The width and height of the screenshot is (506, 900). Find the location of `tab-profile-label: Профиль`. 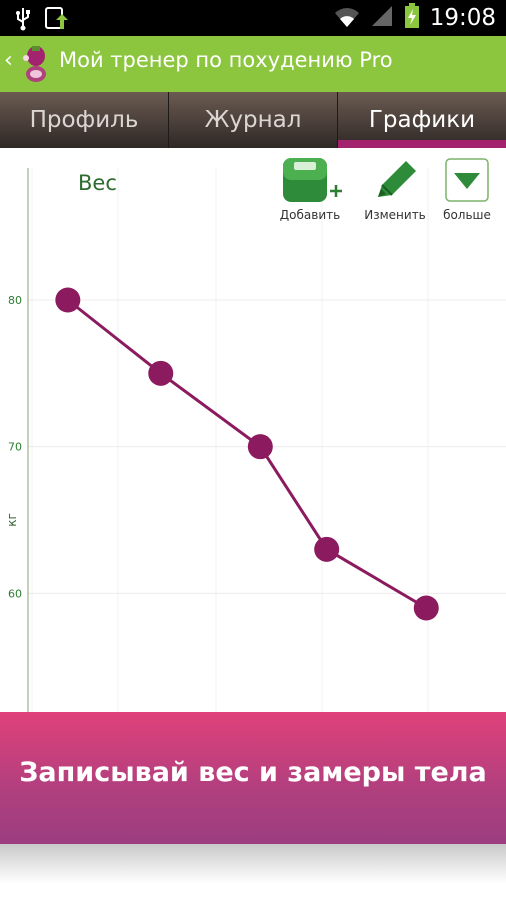

tab-profile-label: Профиль is located at coordinates (84, 120).